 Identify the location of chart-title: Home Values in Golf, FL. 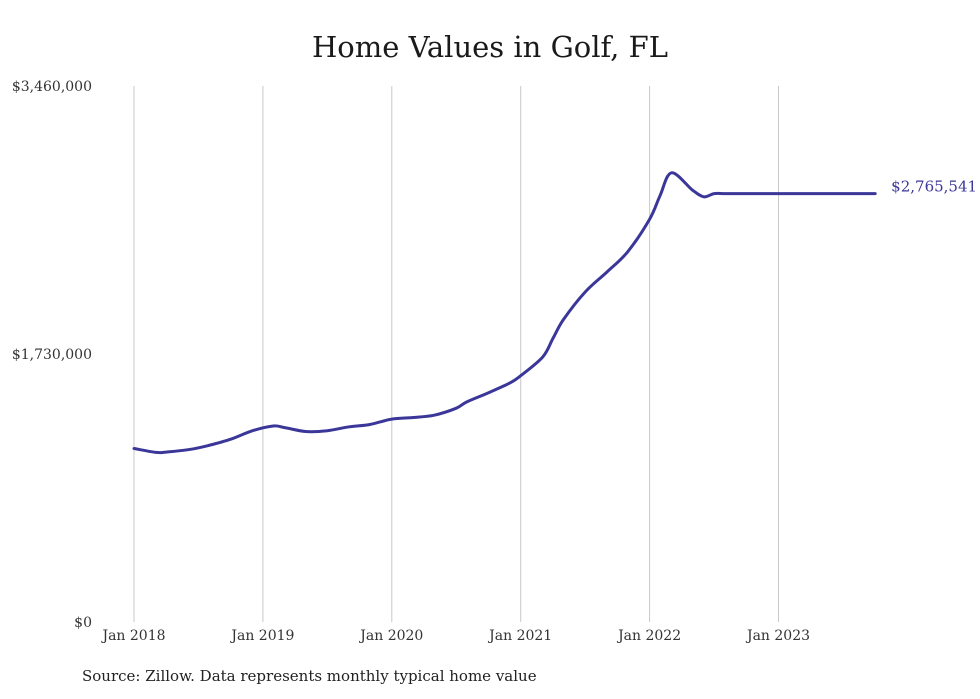
(489, 47).